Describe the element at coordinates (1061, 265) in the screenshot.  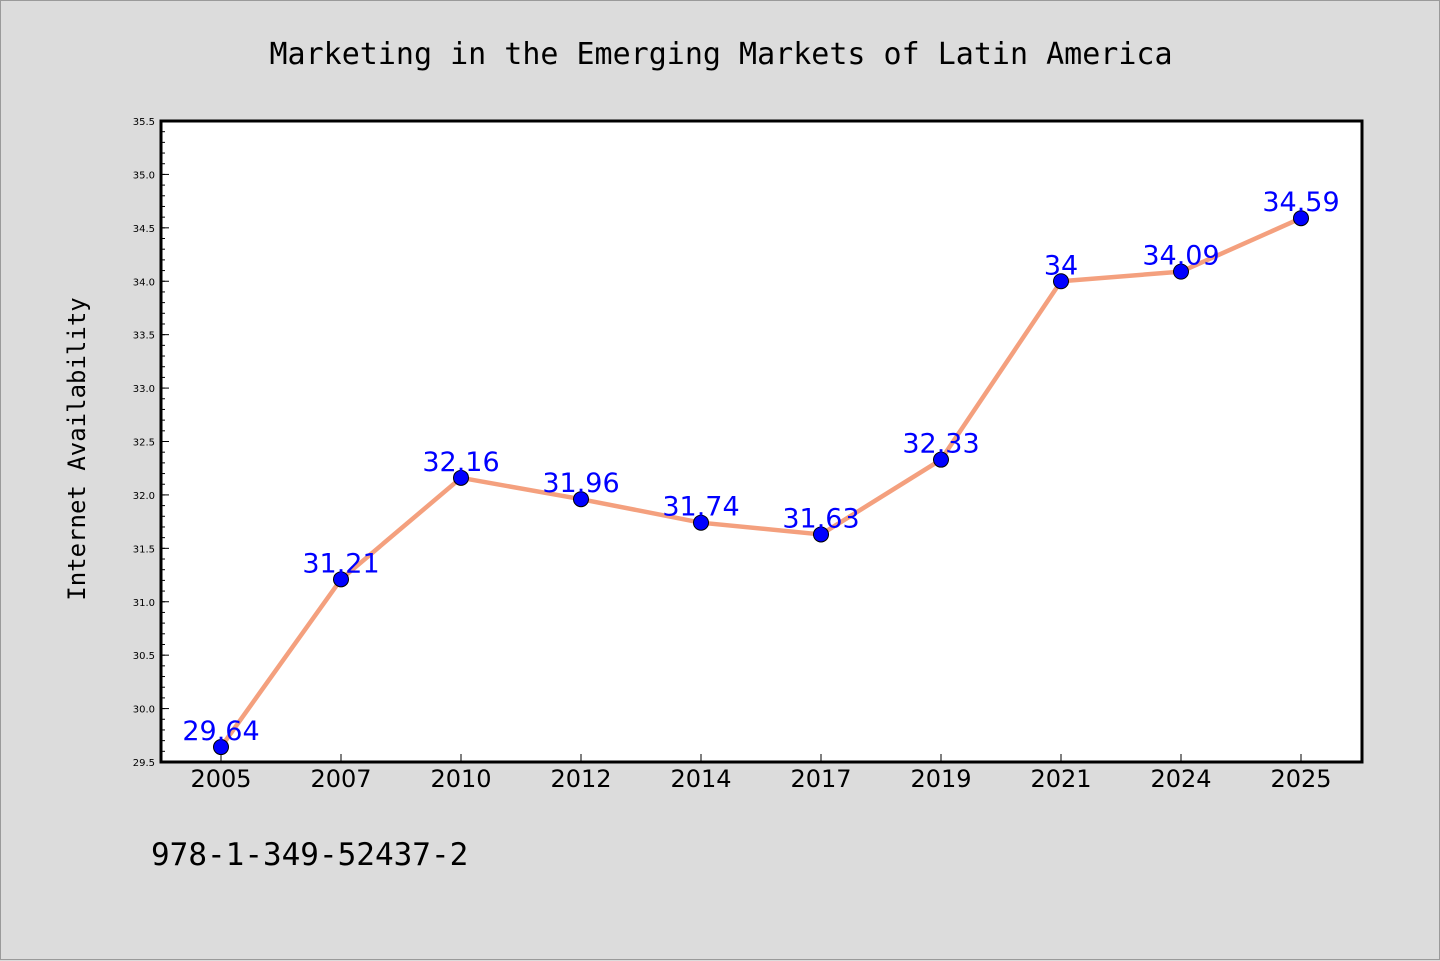
I see `data-label: 34` at that location.